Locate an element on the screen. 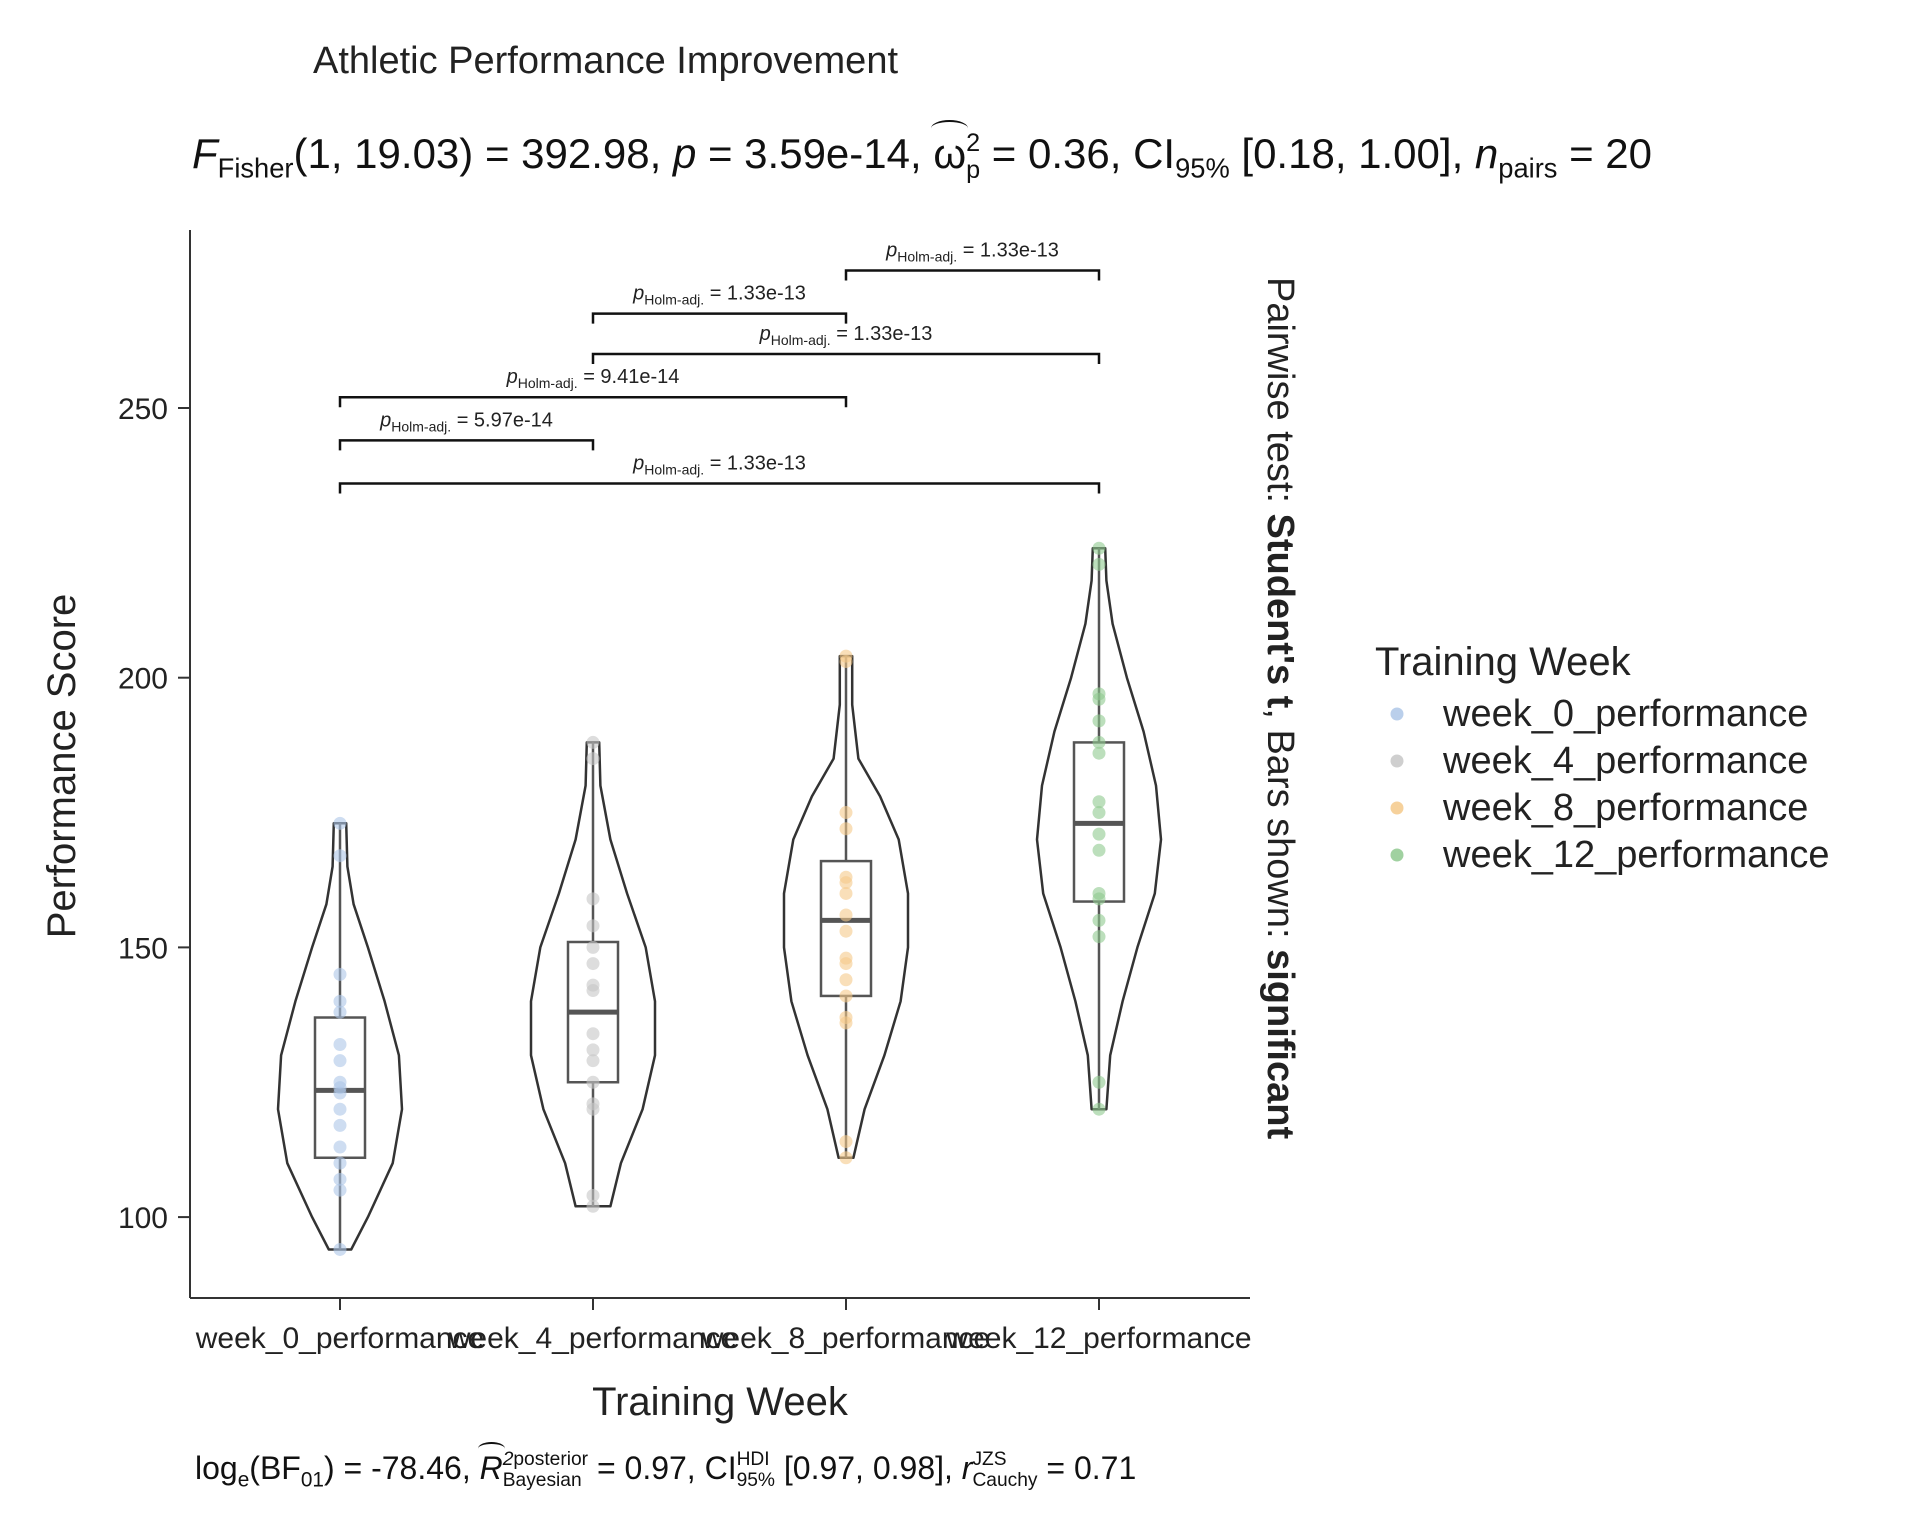  legend-label: week_12_performance is located at coordinates (1636, 855).